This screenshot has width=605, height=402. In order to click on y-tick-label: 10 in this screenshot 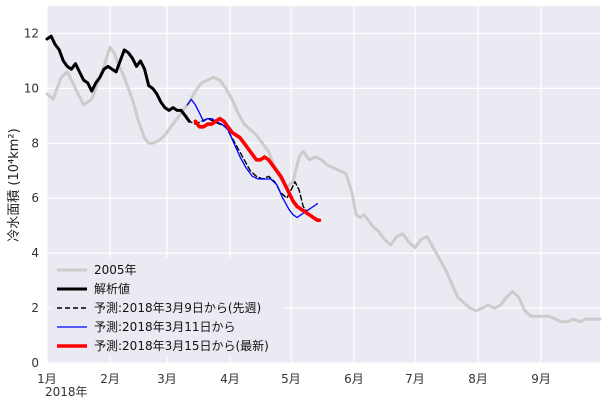, I will do `click(31, 88)`.